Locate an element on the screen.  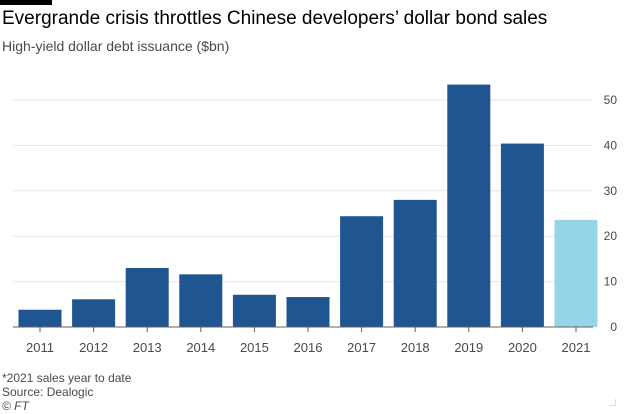
y-tick-label: 40 is located at coordinates (611, 145).